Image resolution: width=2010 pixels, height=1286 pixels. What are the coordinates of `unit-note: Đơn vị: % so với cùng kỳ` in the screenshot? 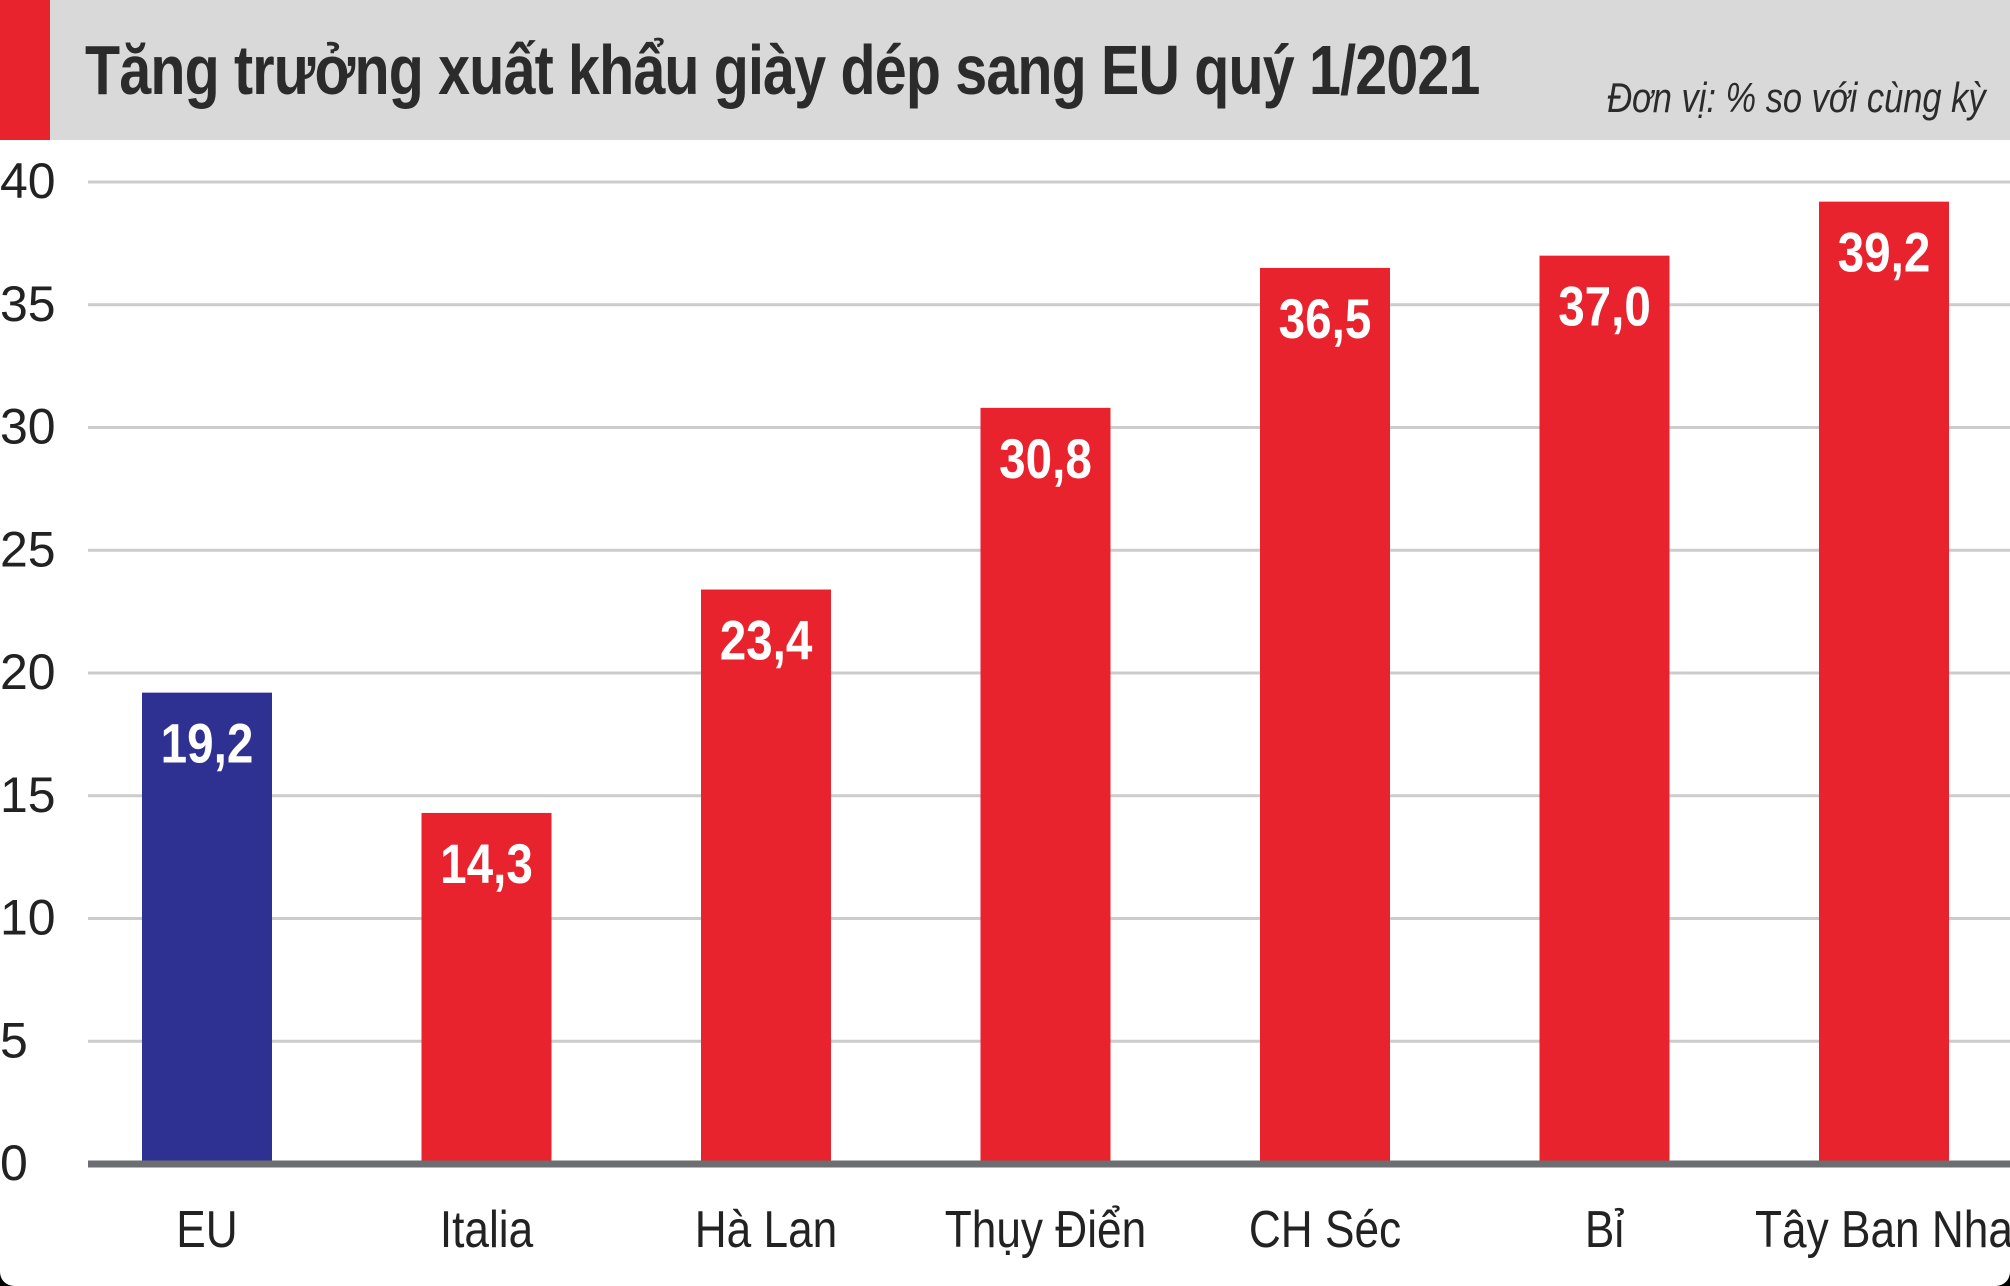 It's located at (1796, 97).